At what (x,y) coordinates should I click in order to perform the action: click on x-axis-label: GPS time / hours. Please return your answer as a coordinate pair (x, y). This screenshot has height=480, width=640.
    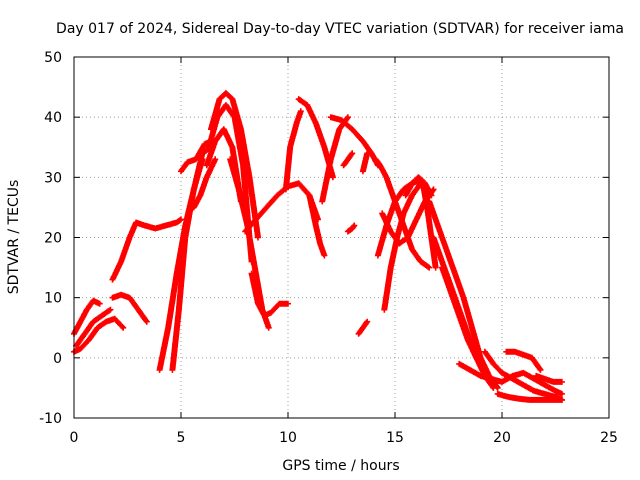
    Looking at the image, I should click on (340, 466).